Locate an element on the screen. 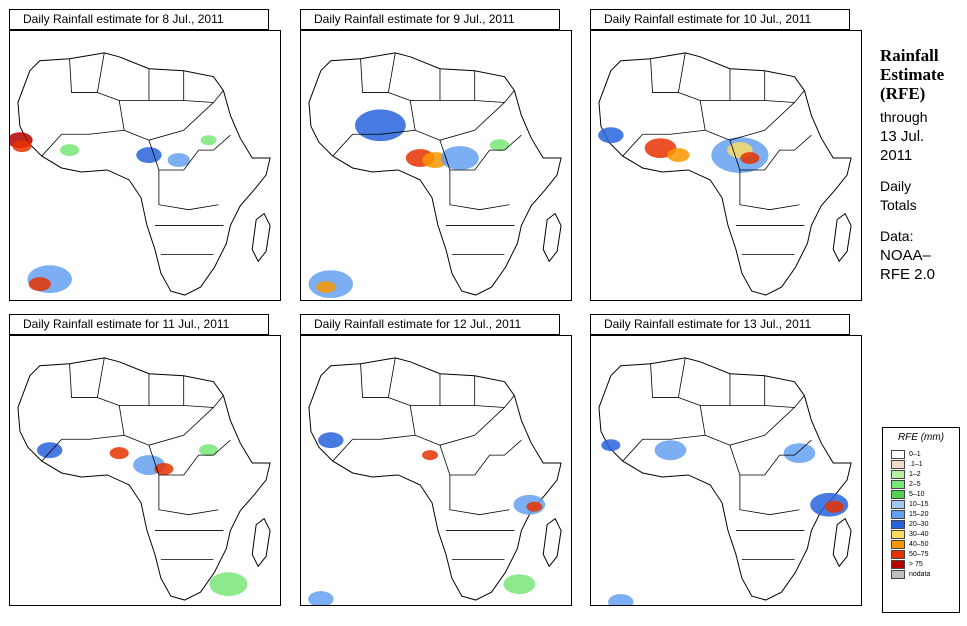 This screenshot has height=626, width=967. legend-row: 10–15 is located at coordinates (925, 504).